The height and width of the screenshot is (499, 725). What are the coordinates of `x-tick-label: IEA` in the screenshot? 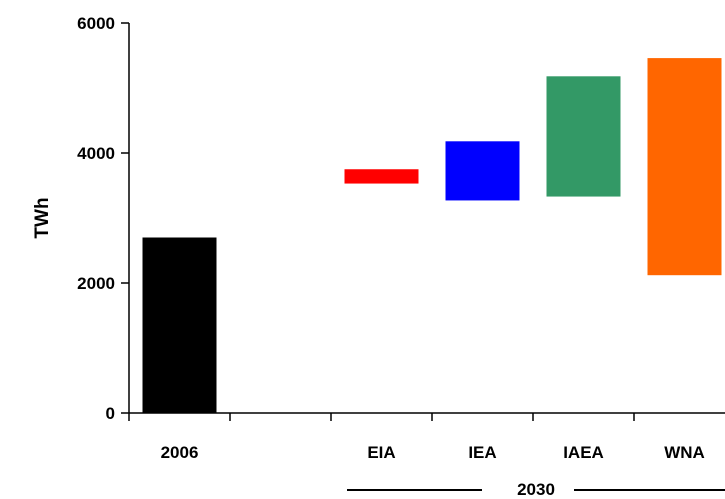 It's located at (482, 452).